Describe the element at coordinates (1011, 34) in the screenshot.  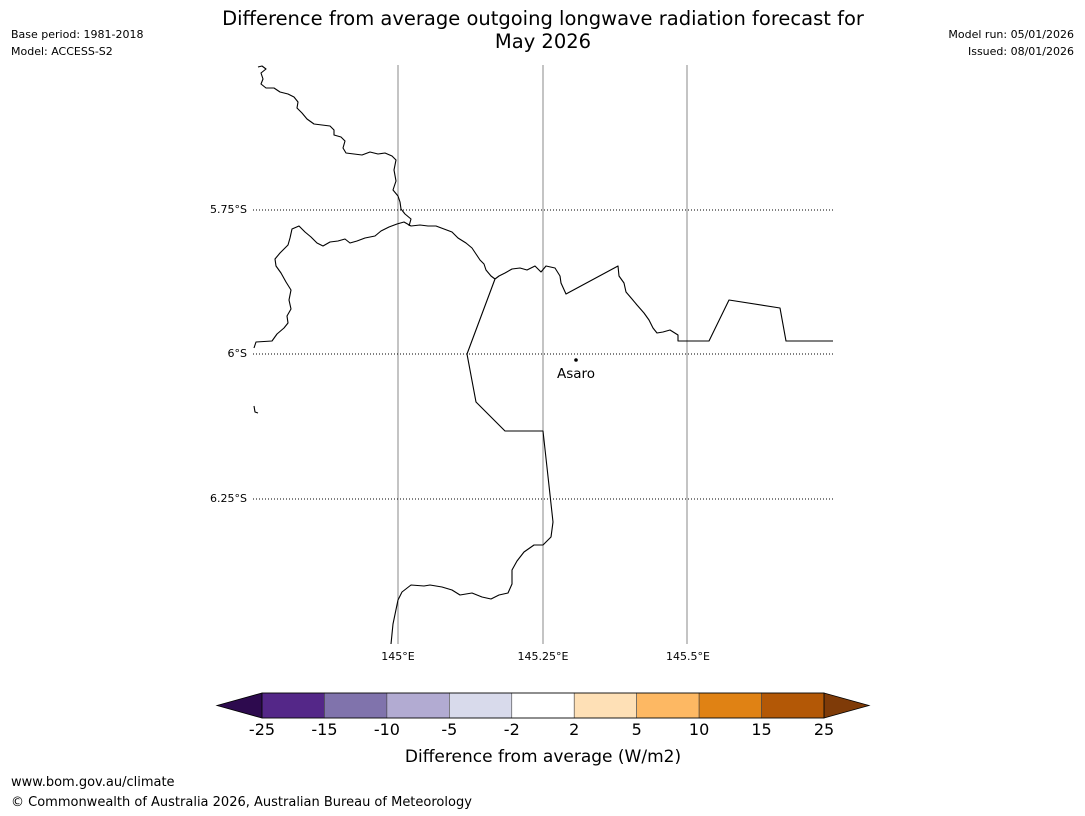
I see `model-run-text: Model run: 05/01/2026` at that location.